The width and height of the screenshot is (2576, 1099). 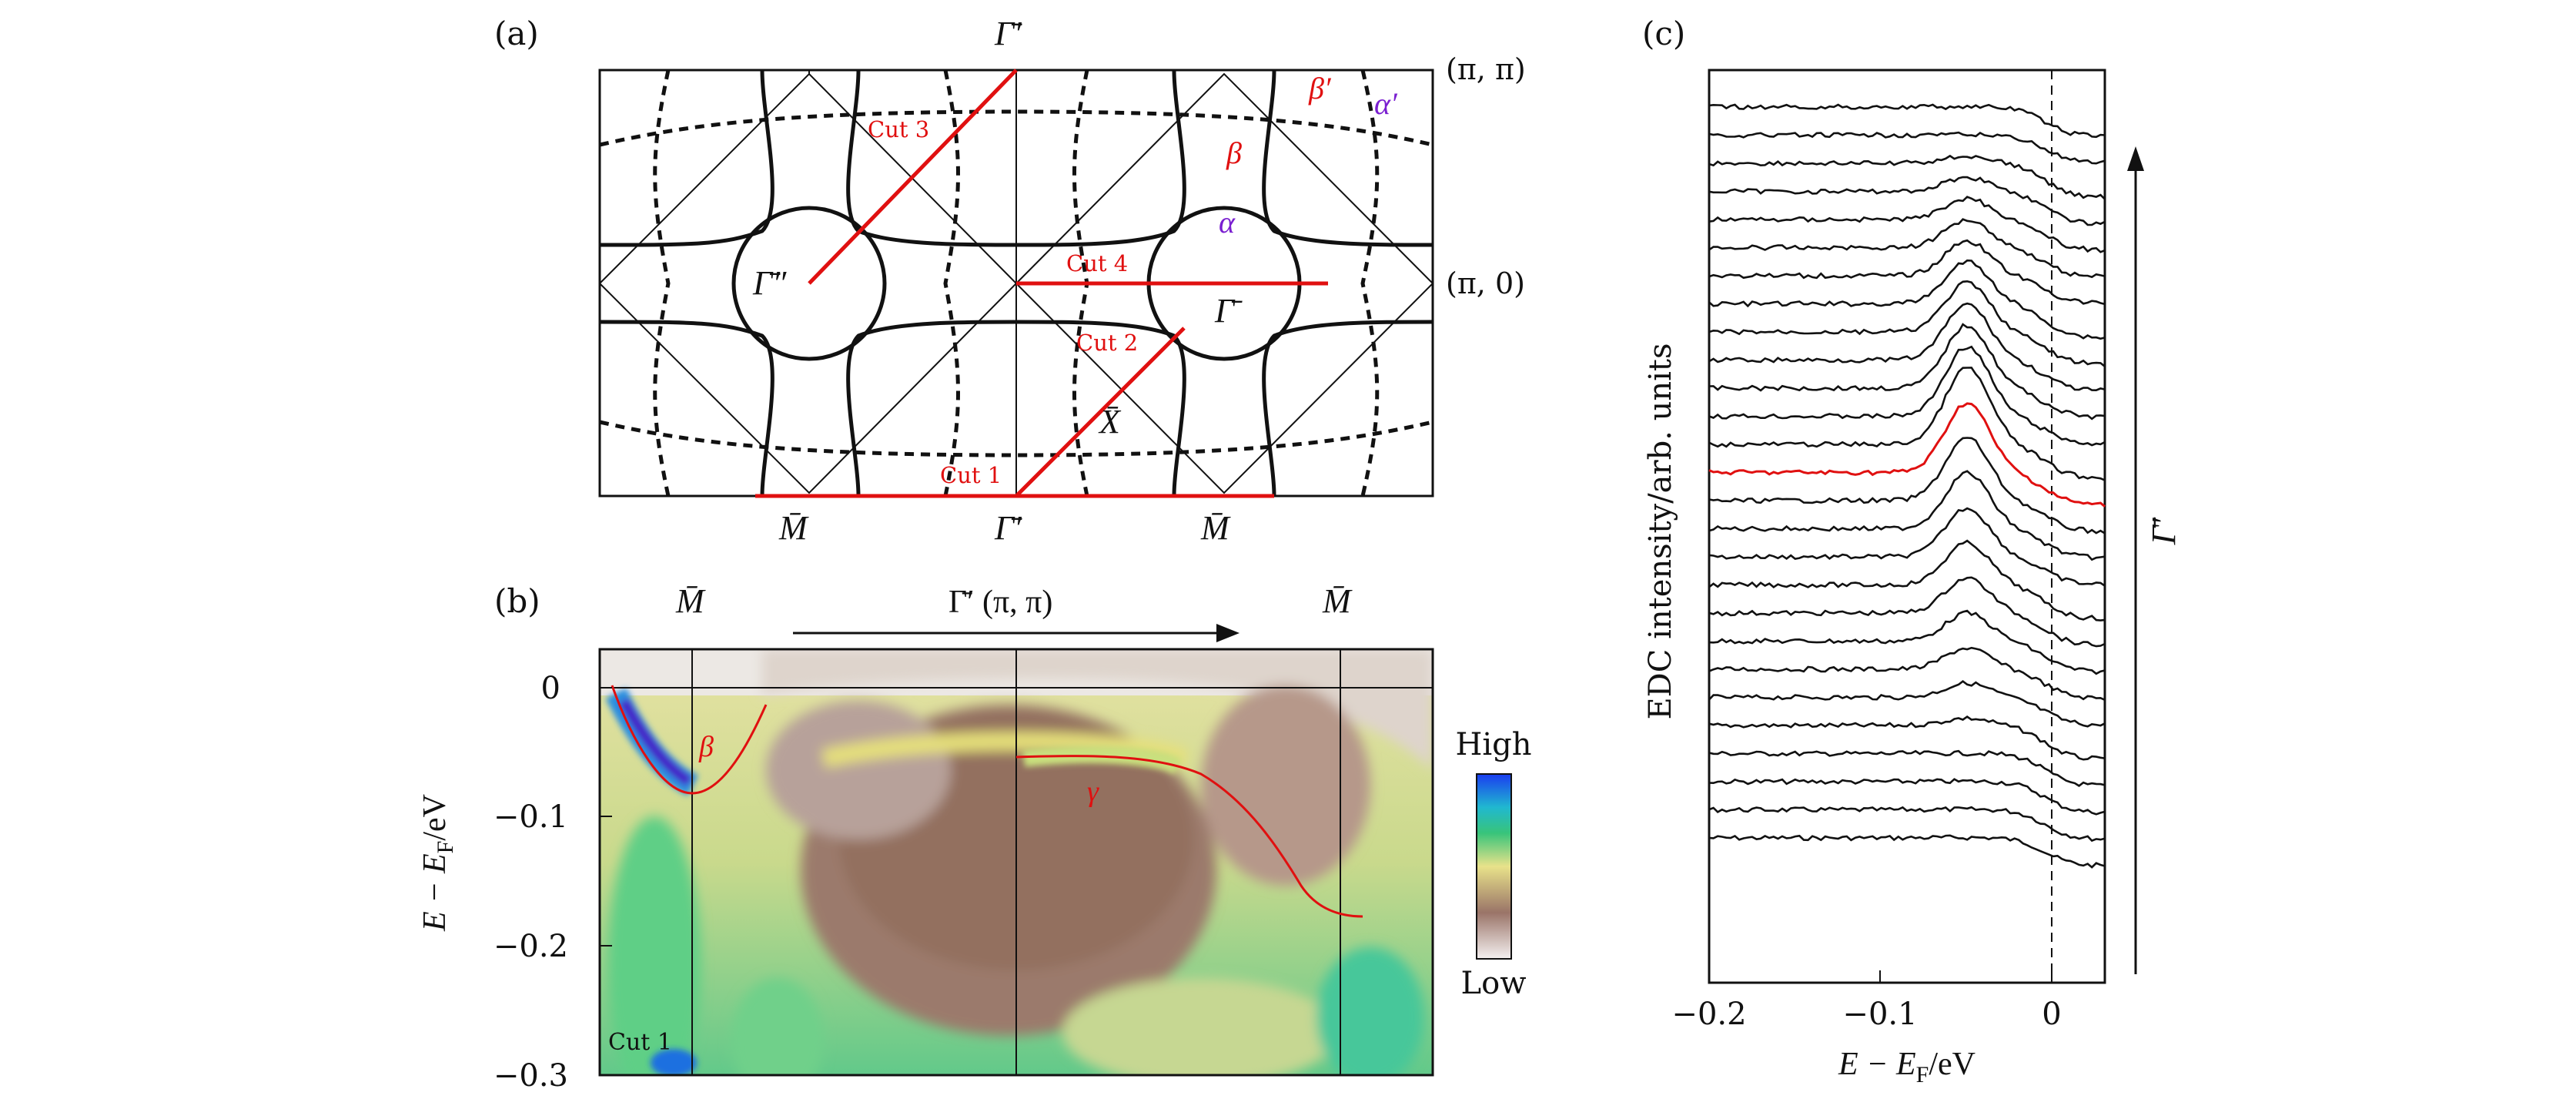 What do you see at coordinates (899, 129) in the screenshot?
I see `cut-3-label: Cut 3` at bounding box center [899, 129].